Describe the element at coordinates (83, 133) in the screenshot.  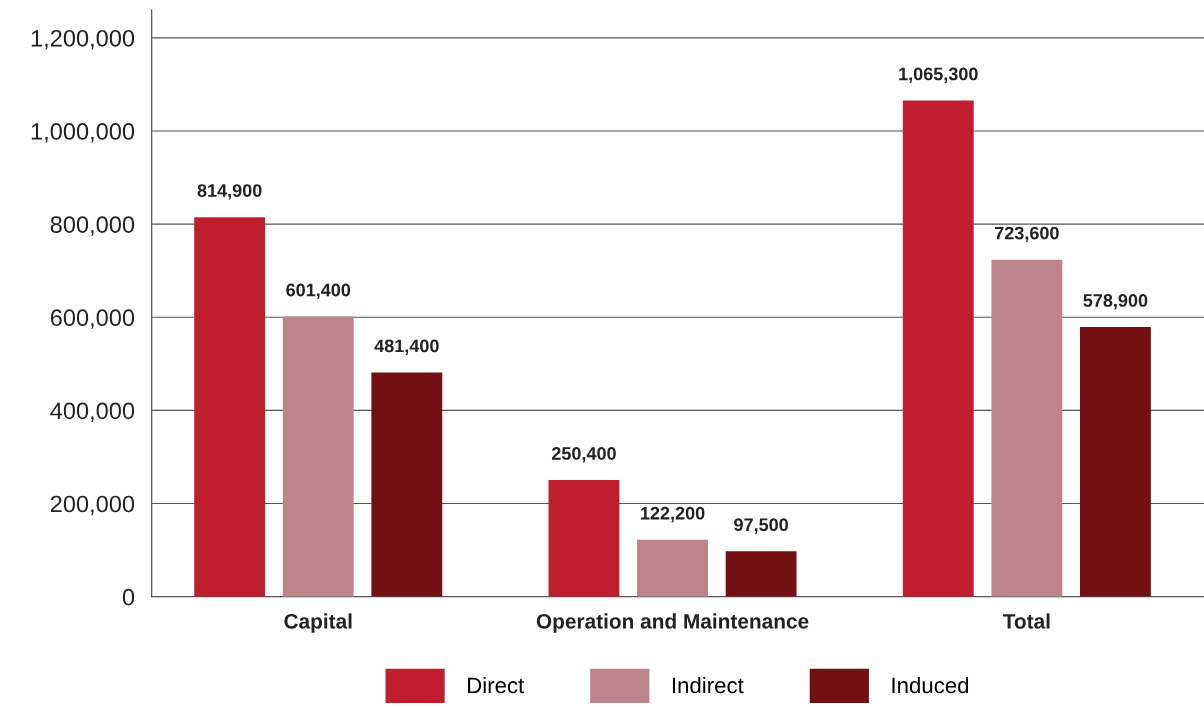
I see `y-tick-label: 1,000,000` at that location.